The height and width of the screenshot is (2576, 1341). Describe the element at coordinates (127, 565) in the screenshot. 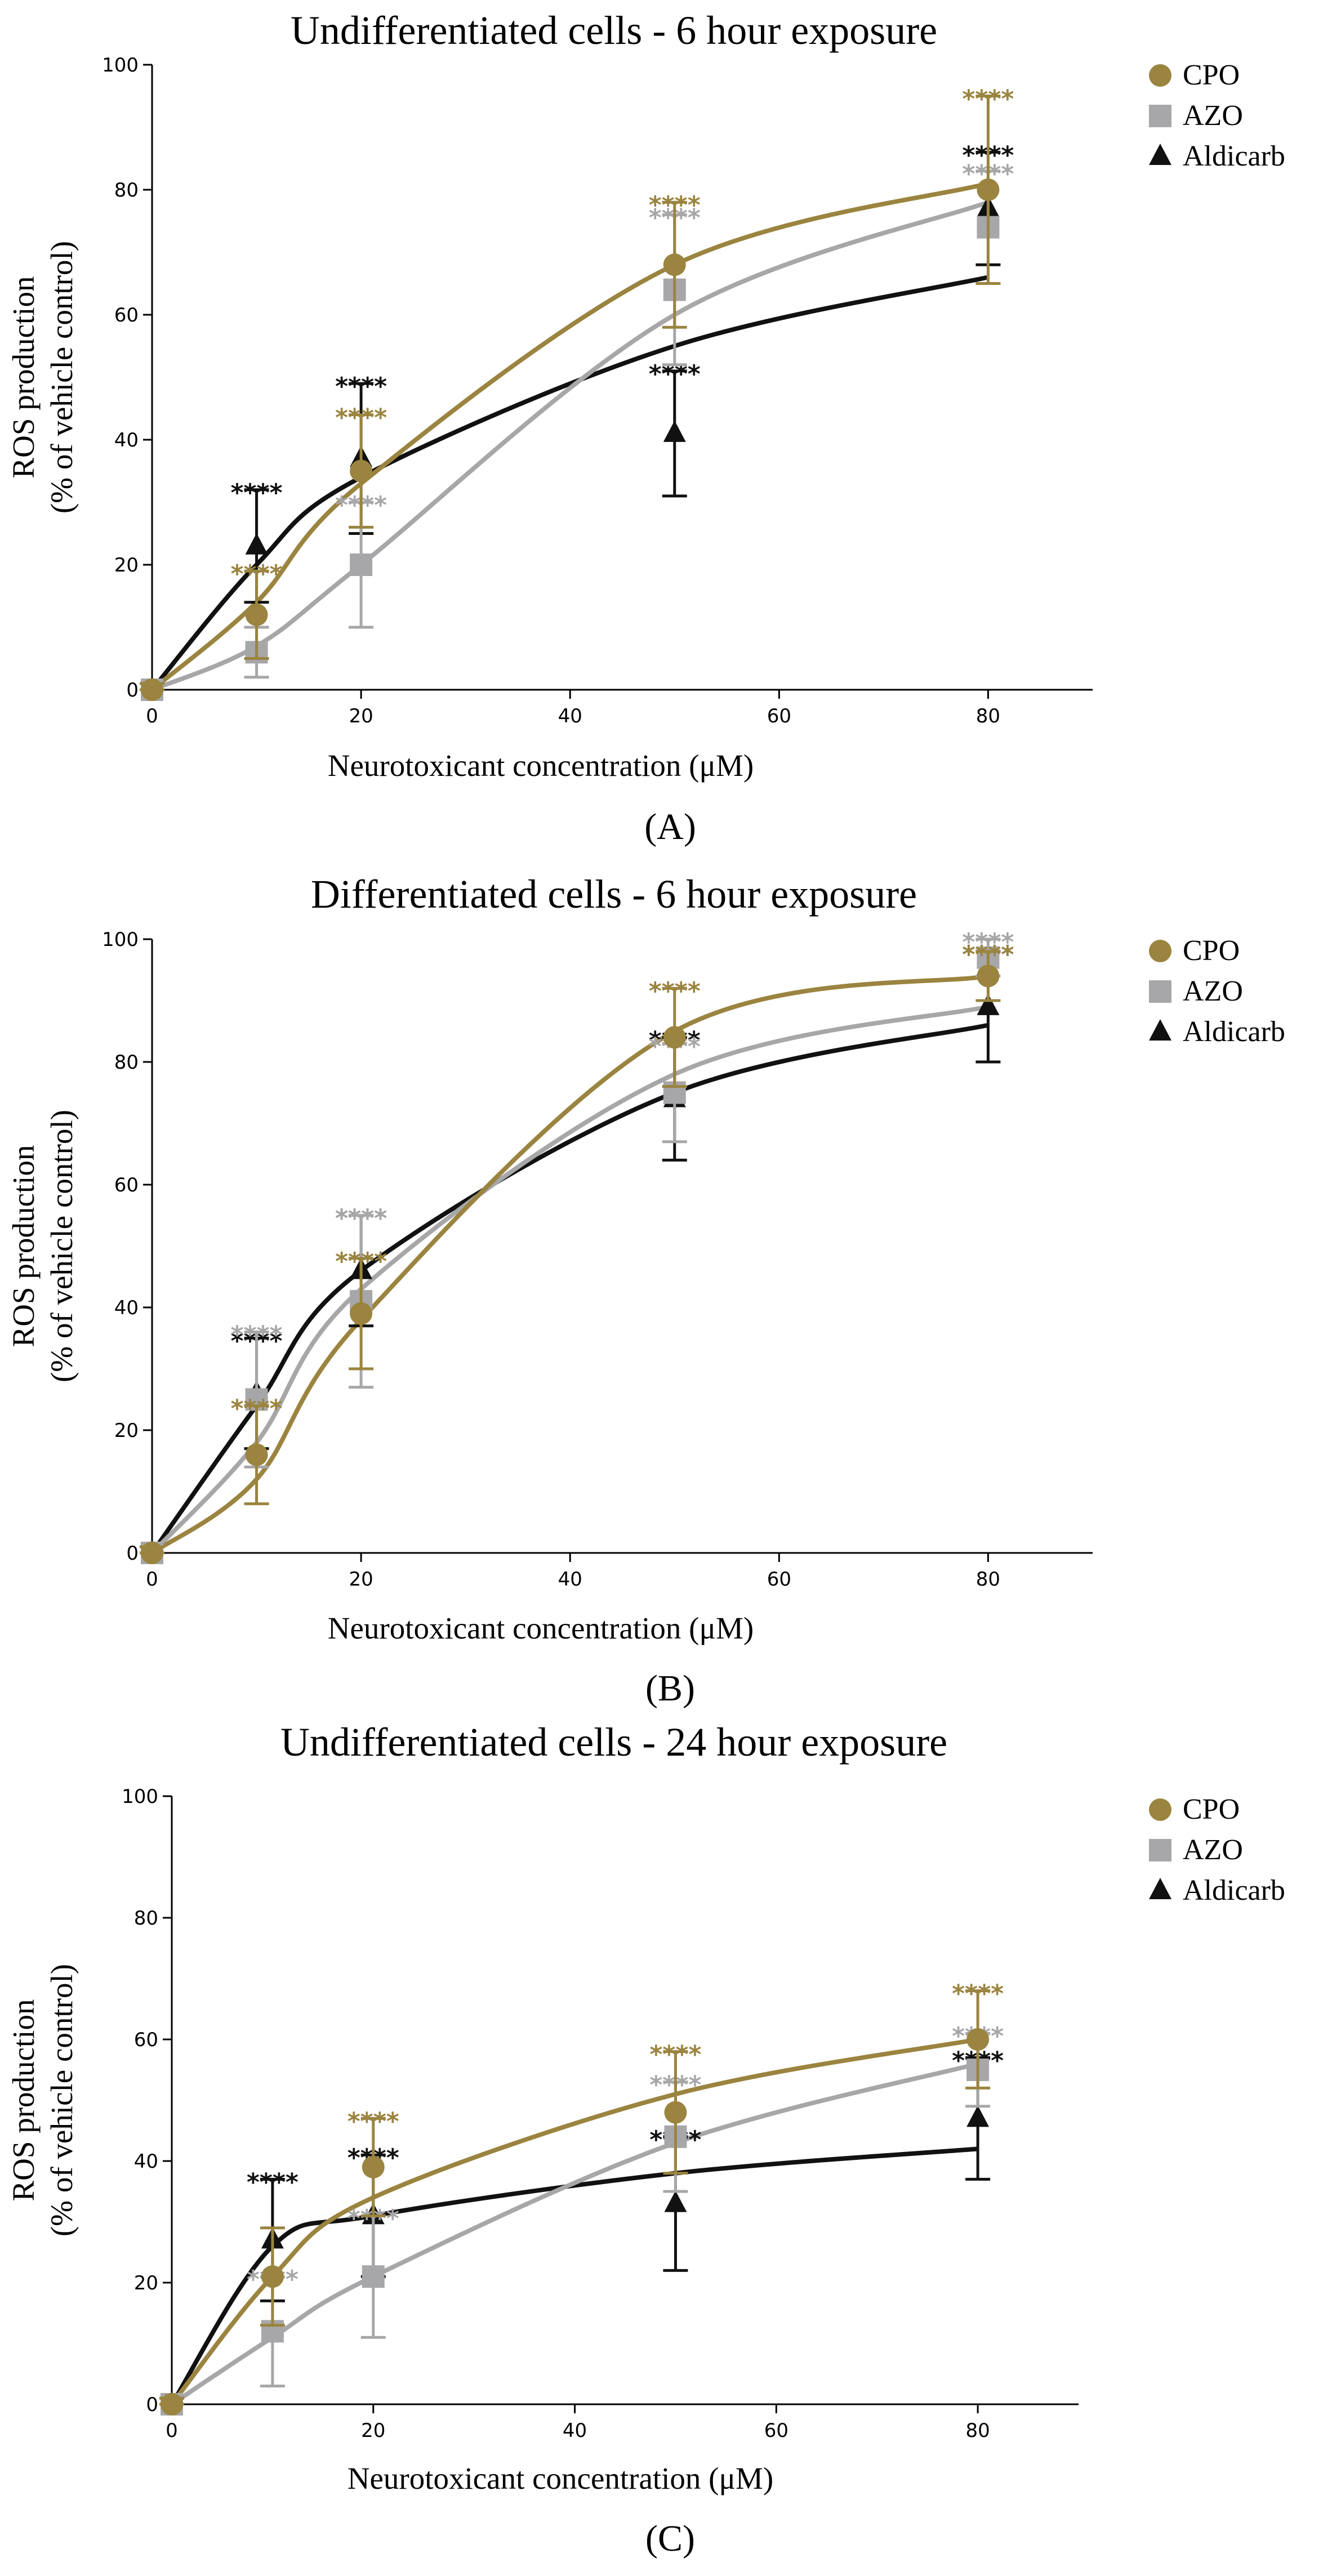

I see `panel-a-y-tick-label: 20` at that location.